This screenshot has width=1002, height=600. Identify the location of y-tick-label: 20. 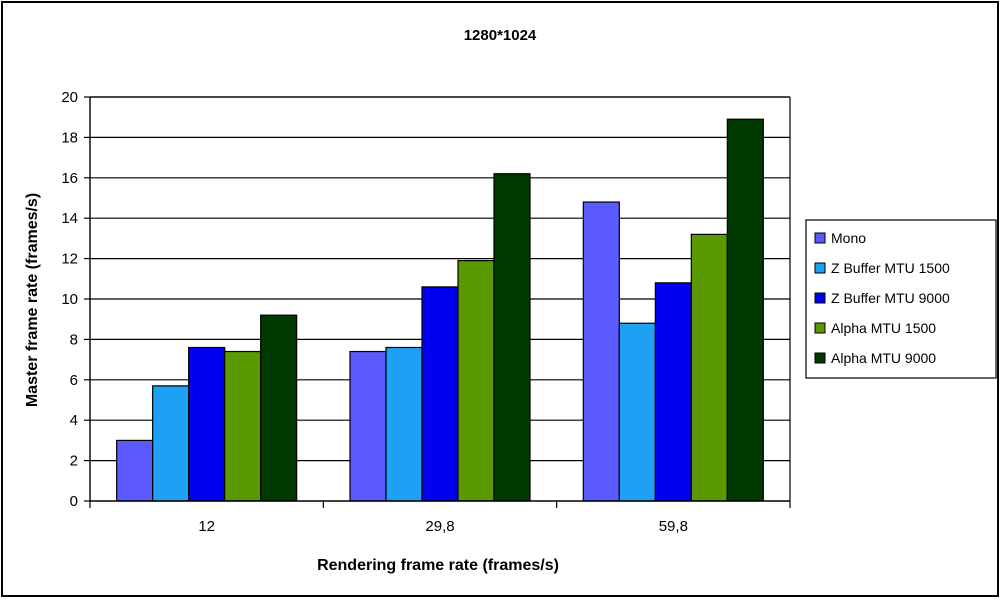
(69, 97).